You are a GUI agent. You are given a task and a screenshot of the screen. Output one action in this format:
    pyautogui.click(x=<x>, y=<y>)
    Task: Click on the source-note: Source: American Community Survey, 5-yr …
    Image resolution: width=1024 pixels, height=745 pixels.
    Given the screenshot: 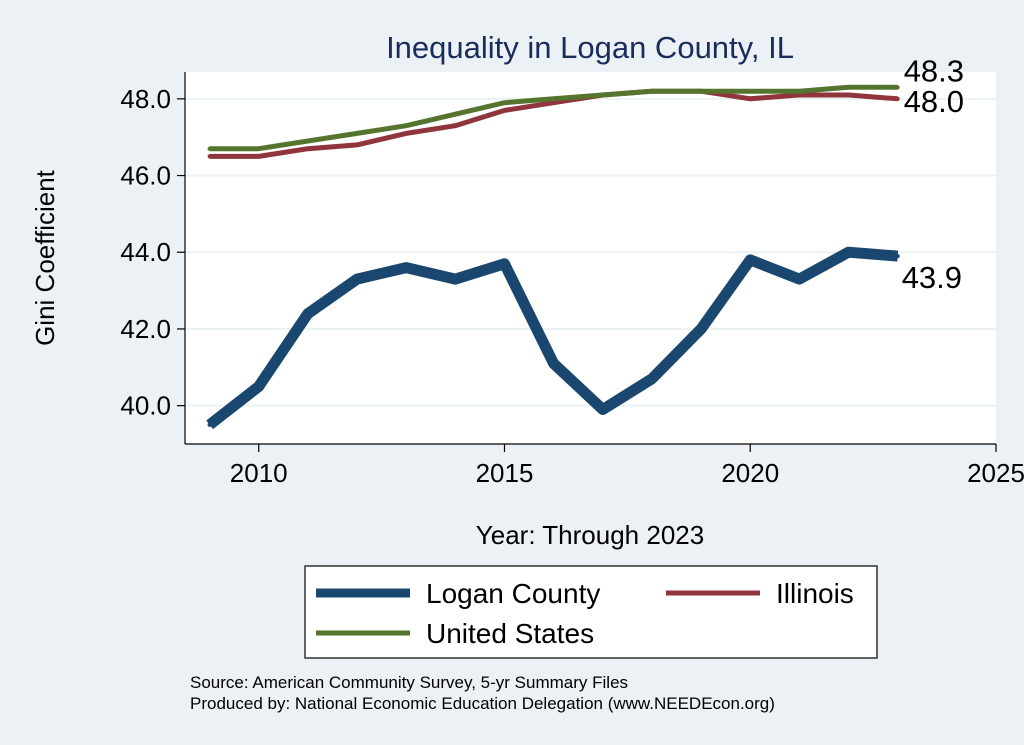 What is the action you would take?
    pyautogui.click(x=409, y=682)
    